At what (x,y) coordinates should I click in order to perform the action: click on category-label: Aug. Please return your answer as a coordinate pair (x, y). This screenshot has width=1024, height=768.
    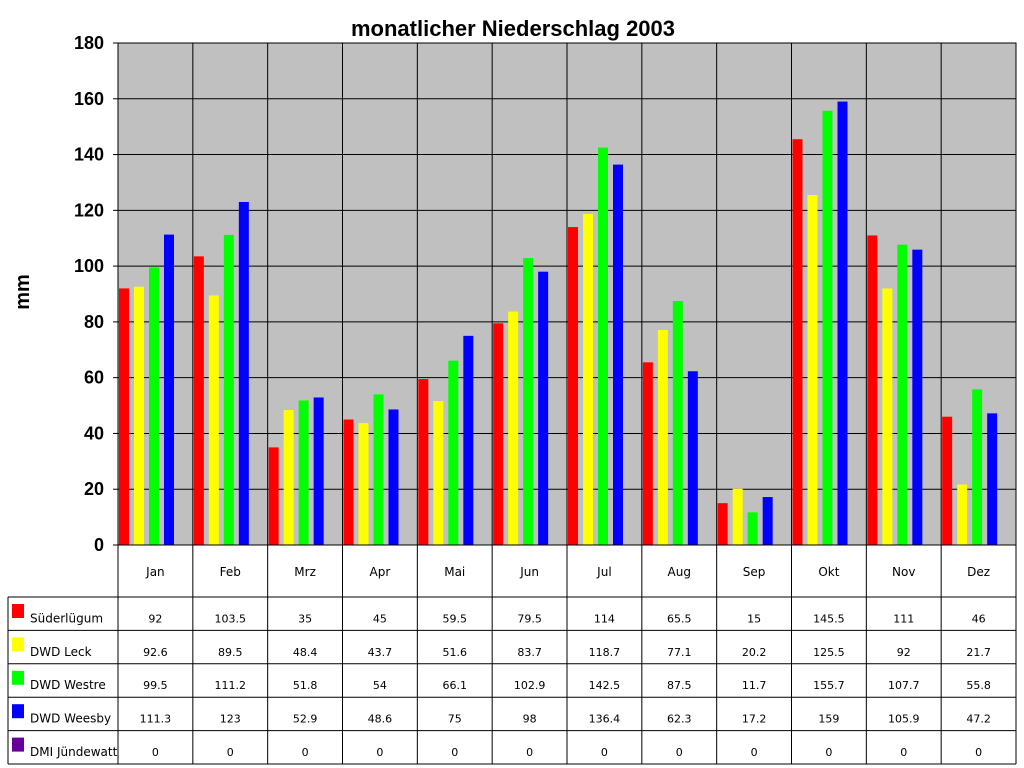
    Looking at the image, I should click on (679, 572).